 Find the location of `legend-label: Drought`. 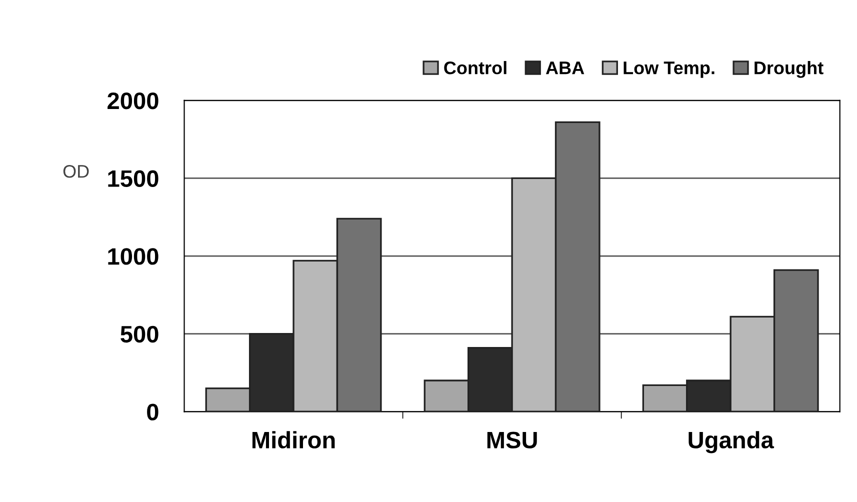

legend-label: Drought is located at coordinates (789, 69).